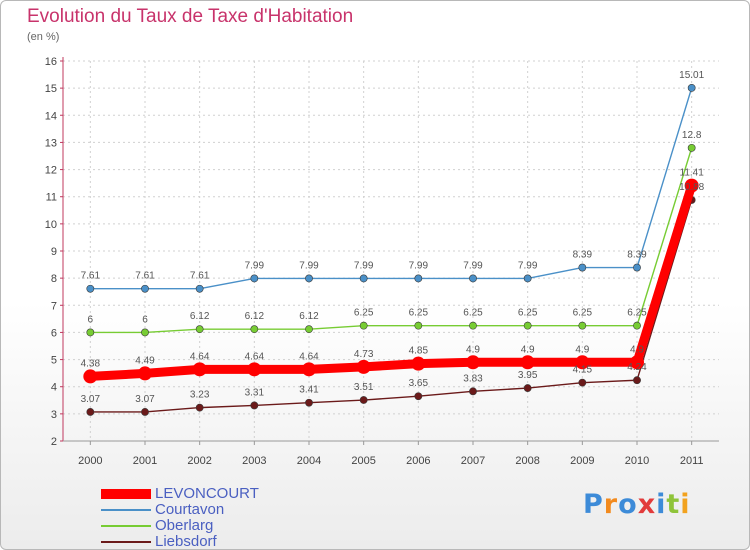  What do you see at coordinates (207, 493) in the screenshot?
I see `legend-label: LEVONCOURT` at bounding box center [207, 493].